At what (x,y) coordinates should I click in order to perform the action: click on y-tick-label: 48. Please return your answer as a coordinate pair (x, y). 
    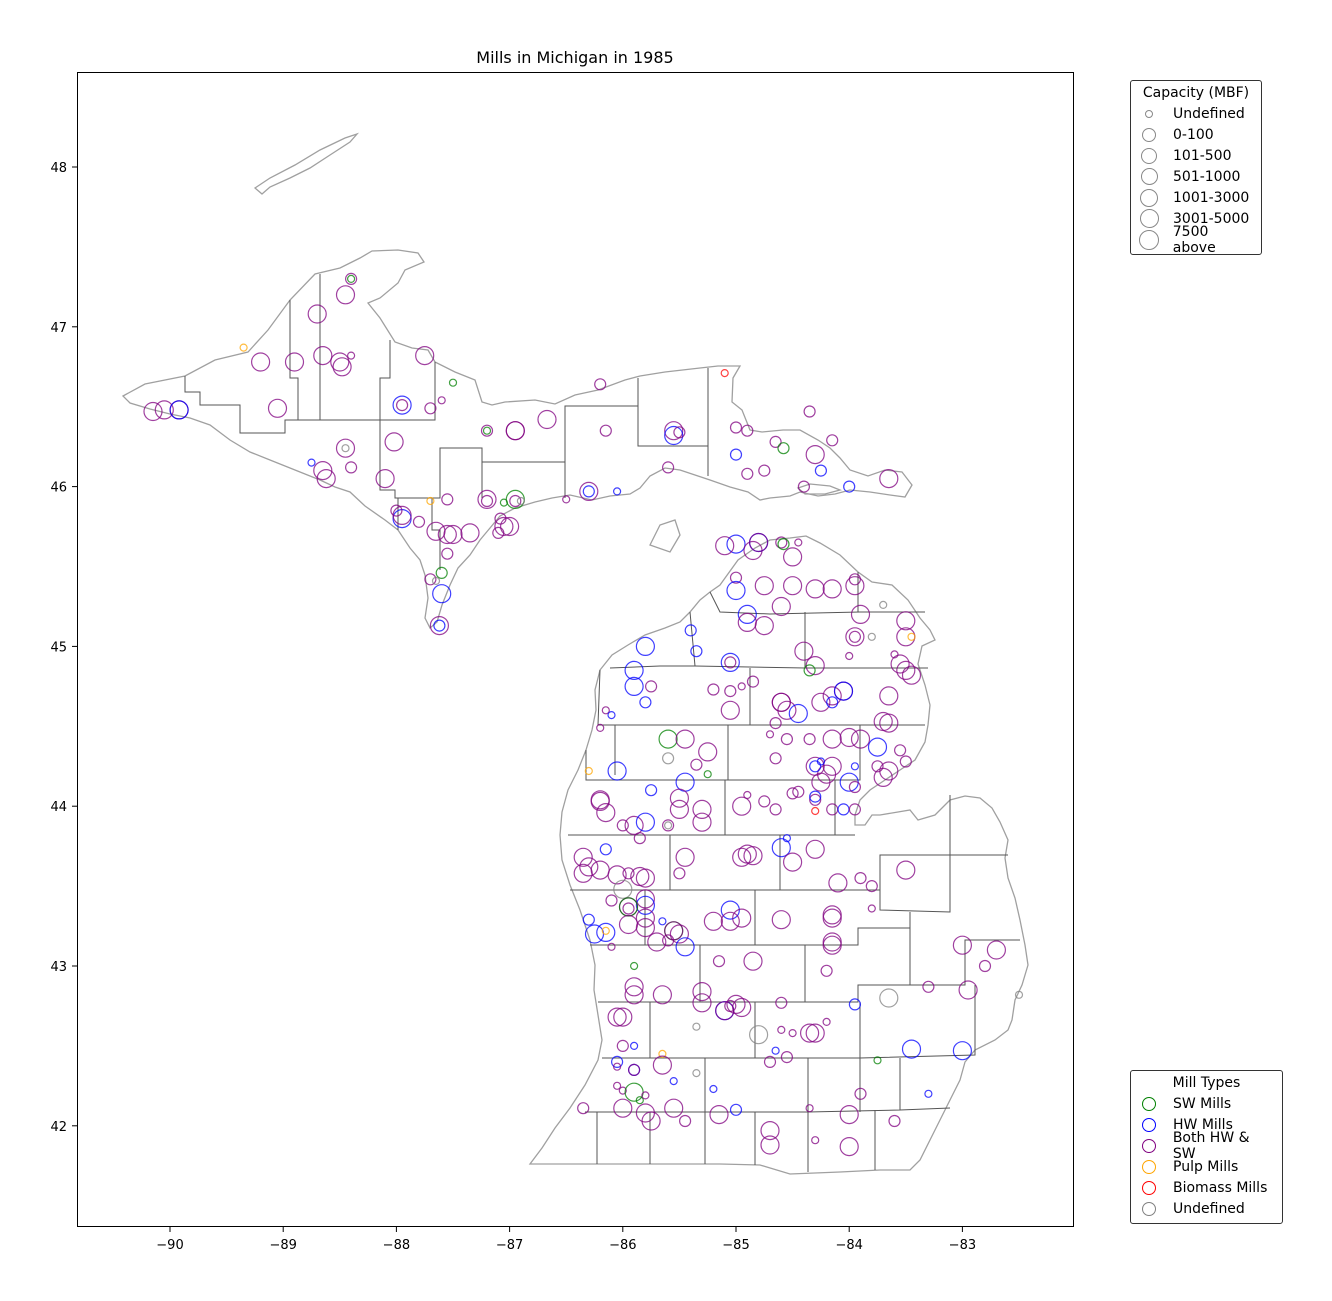
    Looking at the image, I should click on (58, 168).